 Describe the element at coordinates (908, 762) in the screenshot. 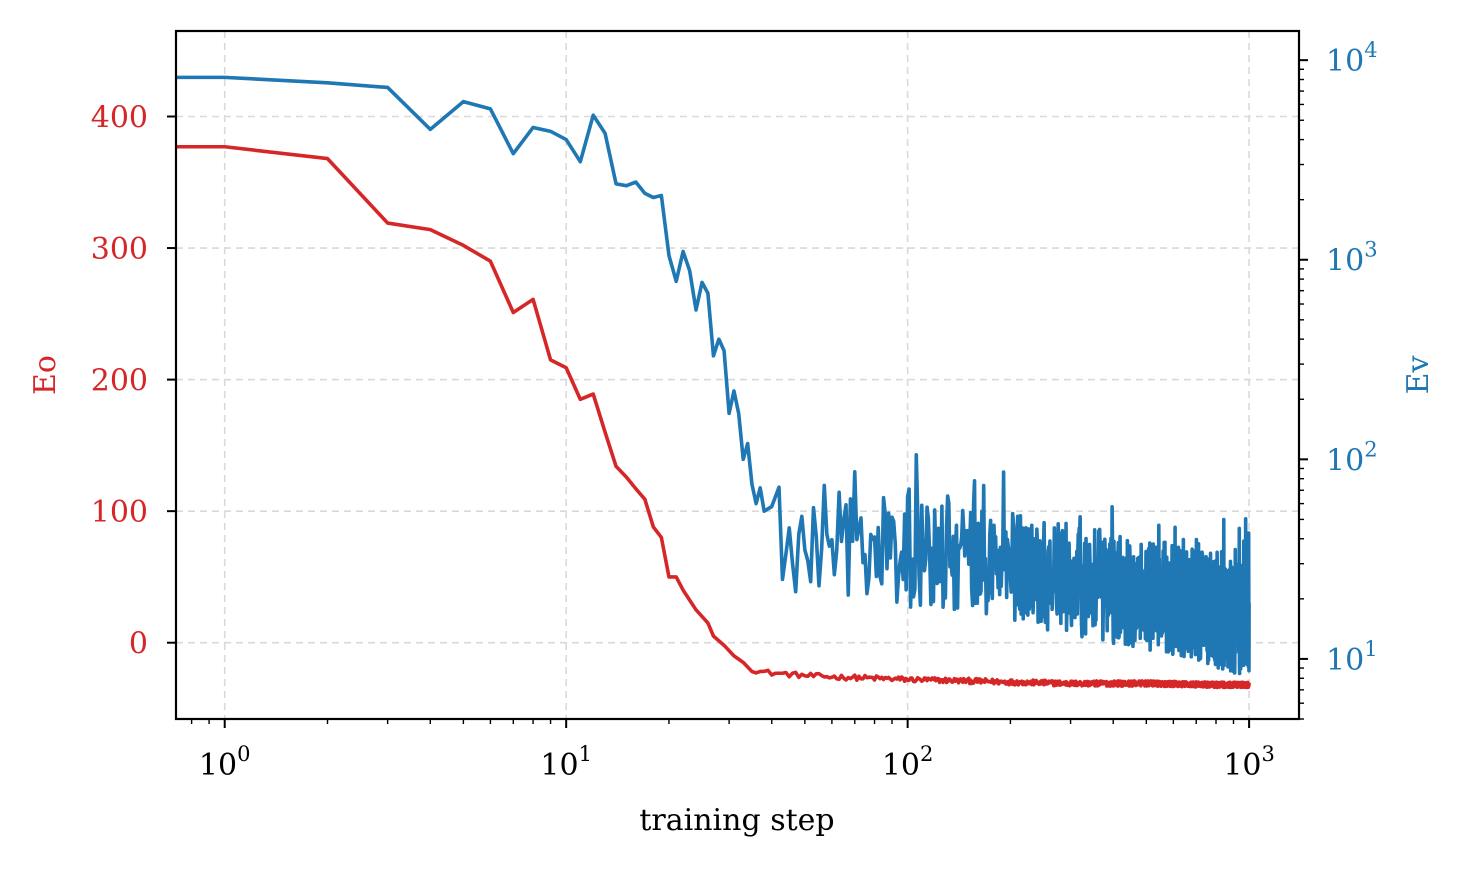

I see `x-tick-label: 10²` at that location.